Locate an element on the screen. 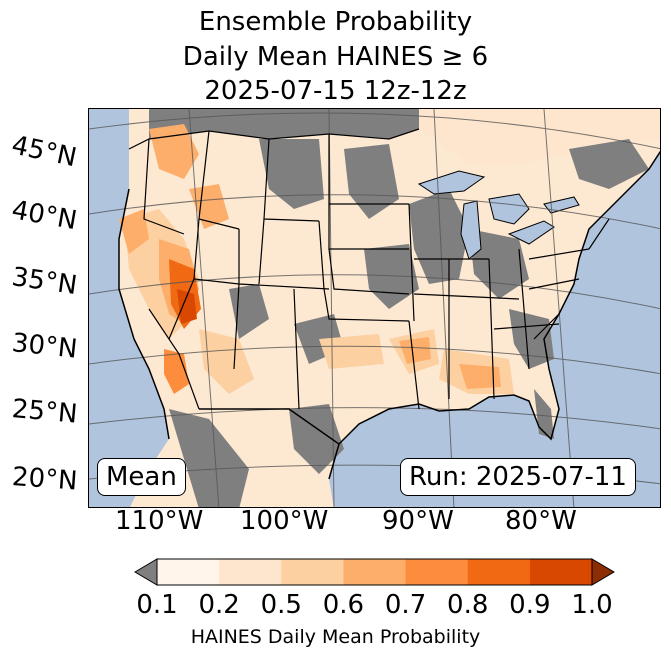 Image resolution: width=671 pixels, height=658 pixels. colorbar-outline is located at coordinates (374, 572).